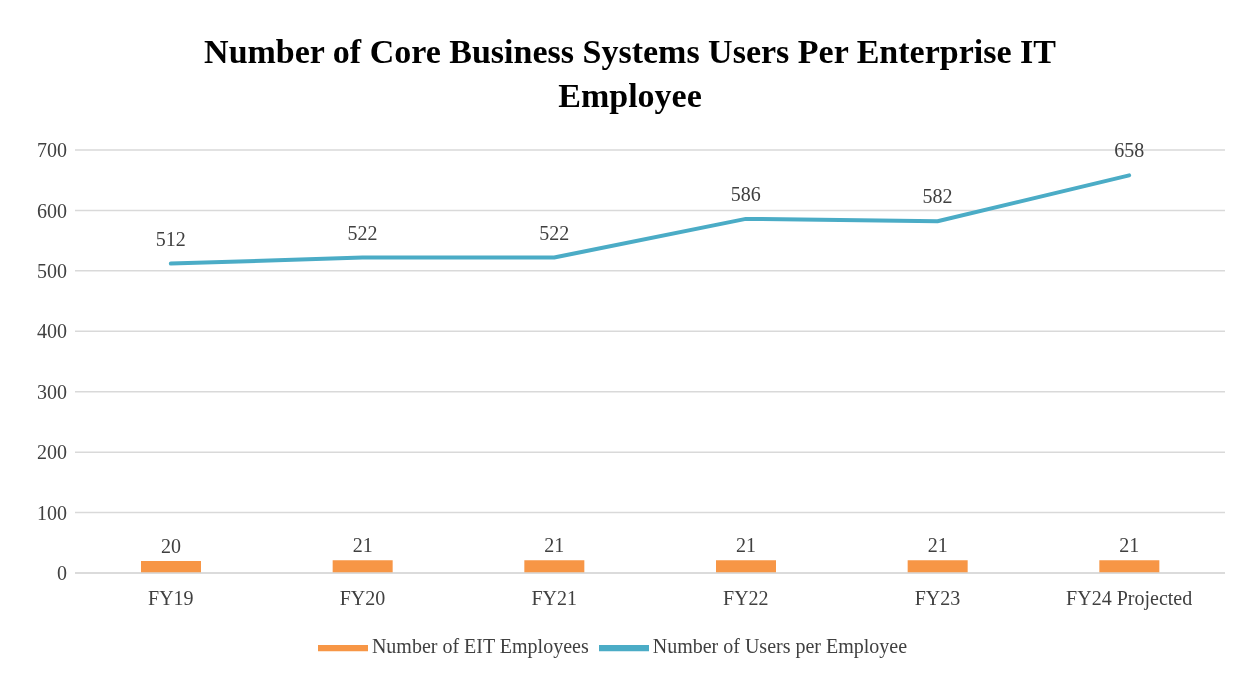 The image size is (1250, 688). Describe the element at coordinates (937, 598) in the screenshot. I see `x-tick-label: FY23` at that location.